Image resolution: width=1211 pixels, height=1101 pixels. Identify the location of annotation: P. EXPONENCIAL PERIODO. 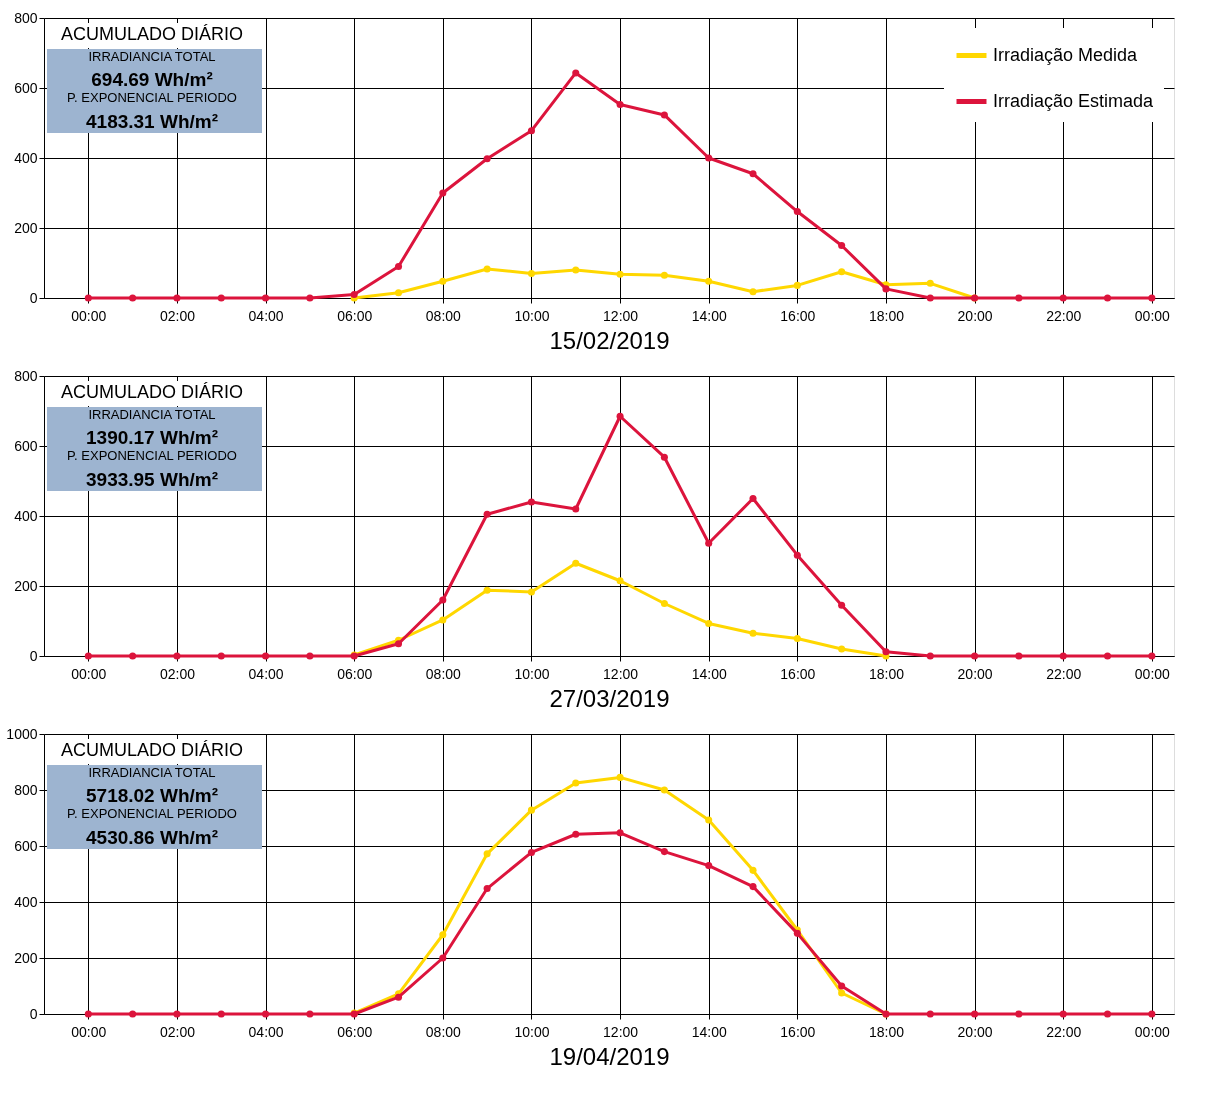
(152, 97).